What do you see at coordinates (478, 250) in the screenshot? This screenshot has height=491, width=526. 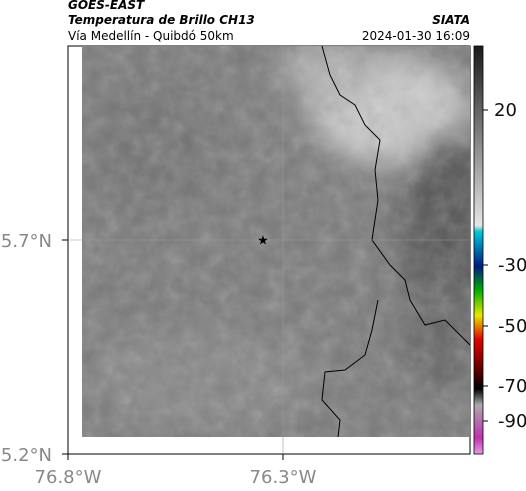 I see `colorbar` at bounding box center [478, 250].